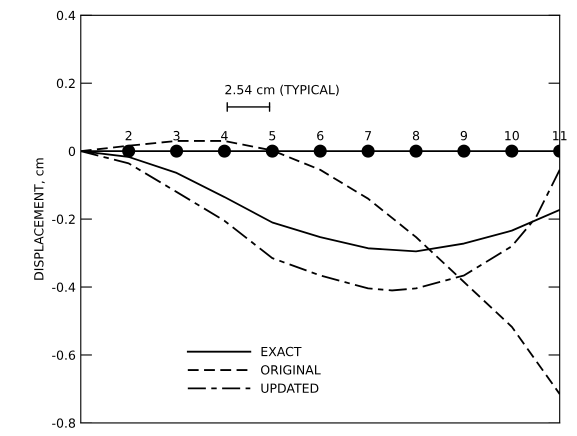  What do you see at coordinates (129, 135) in the screenshot?
I see `x-tick-label: 2` at bounding box center [129, 135].